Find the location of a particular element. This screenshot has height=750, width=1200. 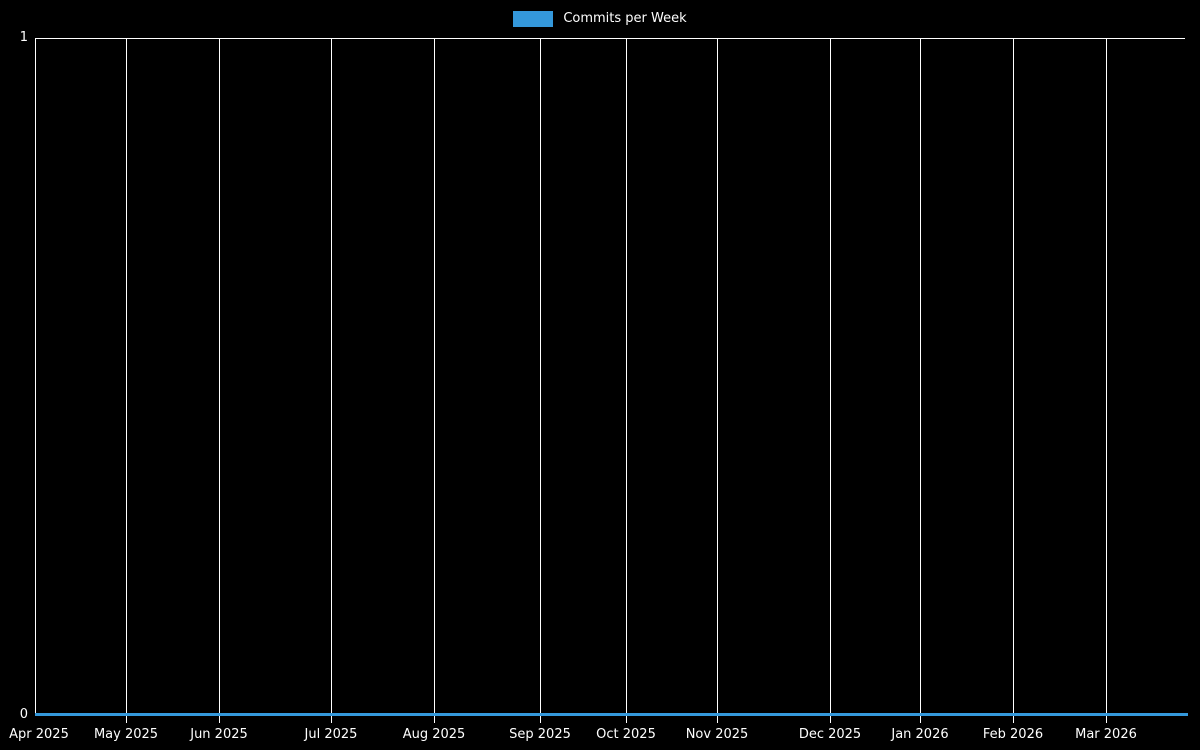

gridline-may-2025 is located at coordinates (126, 380).